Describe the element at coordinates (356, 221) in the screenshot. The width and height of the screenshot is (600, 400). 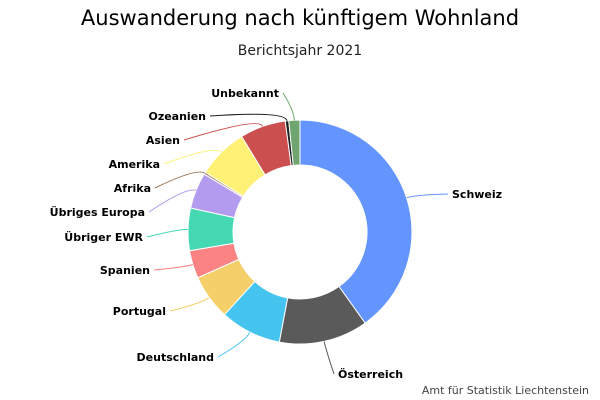
I see `slice-schweiz` at that location.